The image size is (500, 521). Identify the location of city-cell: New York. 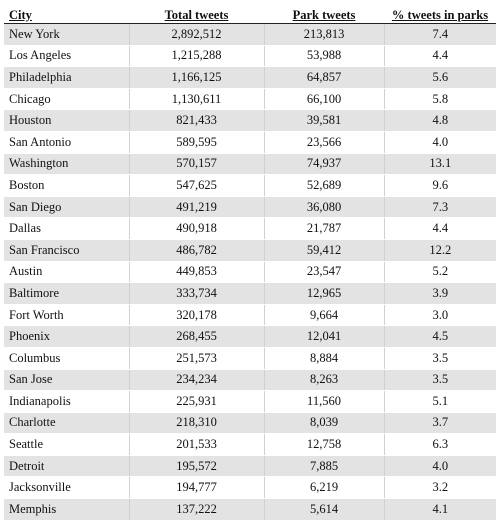
(66, 34).